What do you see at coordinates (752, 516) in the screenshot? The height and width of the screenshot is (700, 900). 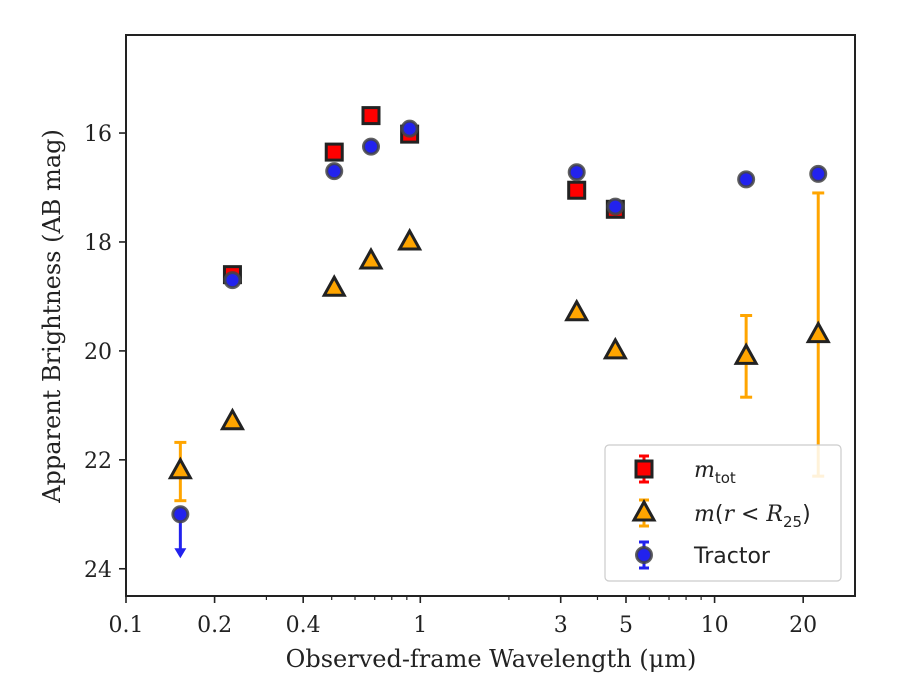 I see `mr25-legend-label: m(r < R25)` at bounding box center [752, 516].